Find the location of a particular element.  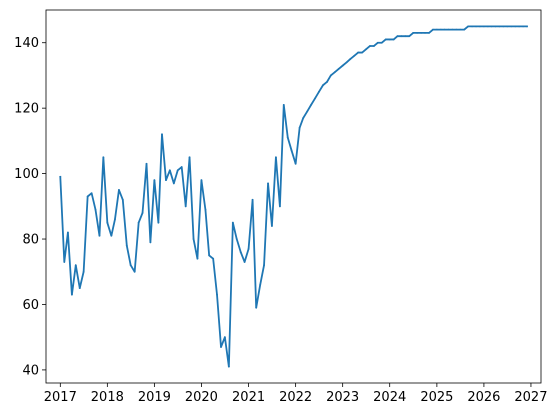

y-tick-label: 120 is located at coordinates (26, 109).